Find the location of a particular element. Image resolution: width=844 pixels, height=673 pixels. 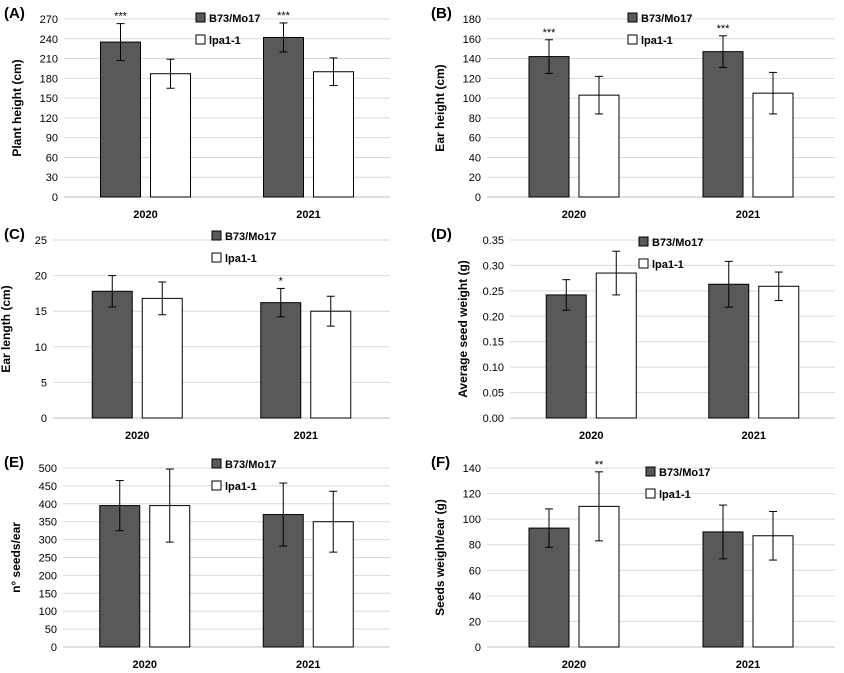

panel-label: (A) is located at coordinates (14, 13).